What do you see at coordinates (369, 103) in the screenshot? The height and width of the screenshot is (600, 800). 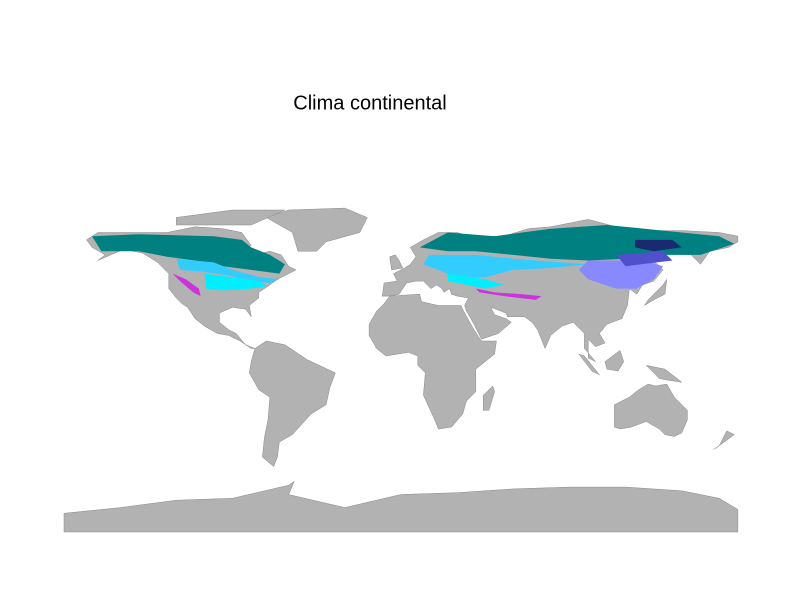 I see `map-title: Clima continental` at bounding box center [369, 103].